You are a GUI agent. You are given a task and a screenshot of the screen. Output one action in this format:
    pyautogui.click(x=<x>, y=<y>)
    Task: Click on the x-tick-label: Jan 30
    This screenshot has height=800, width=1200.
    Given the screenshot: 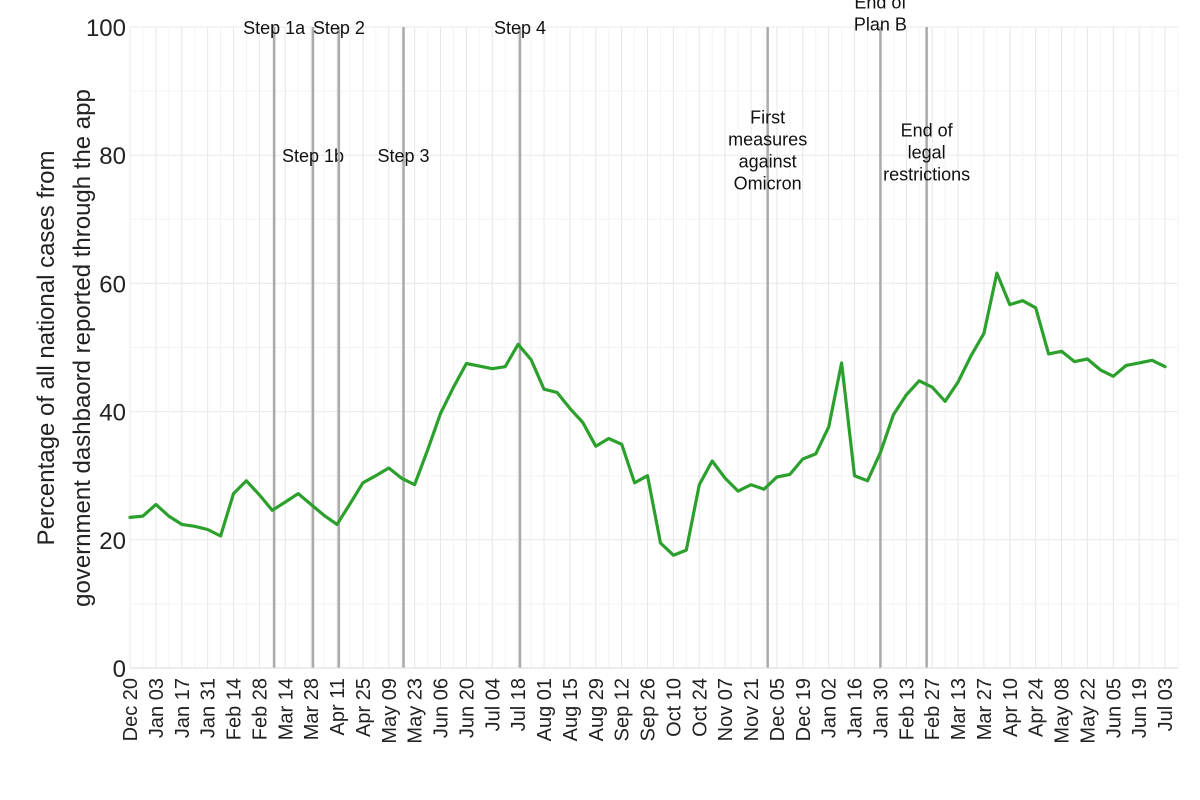 What is the action you would take?
    pyautogui.click(x=881, y=708)
    